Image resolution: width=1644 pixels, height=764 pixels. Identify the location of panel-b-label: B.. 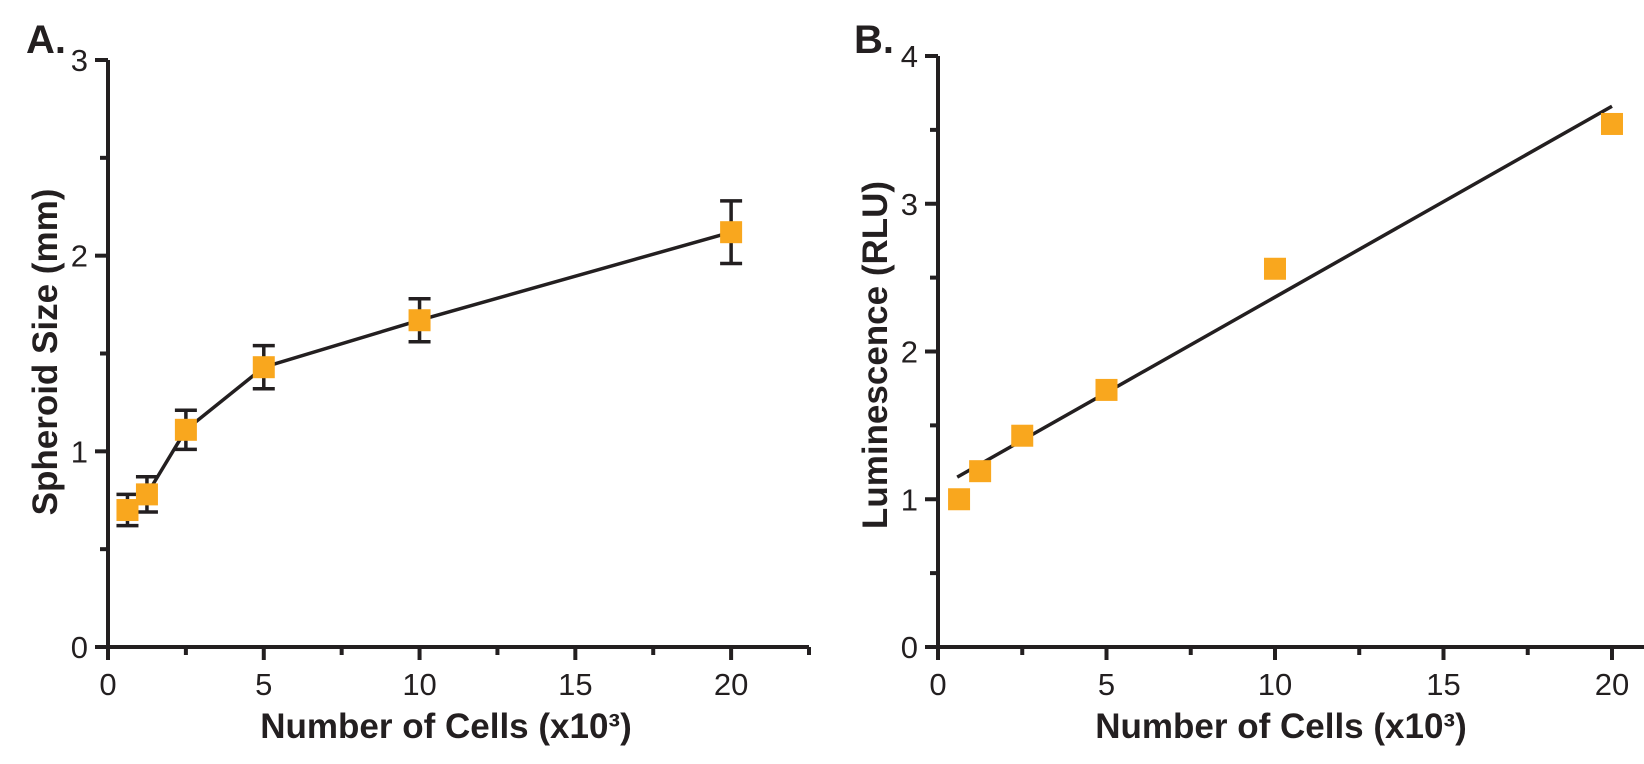
(874, 40).